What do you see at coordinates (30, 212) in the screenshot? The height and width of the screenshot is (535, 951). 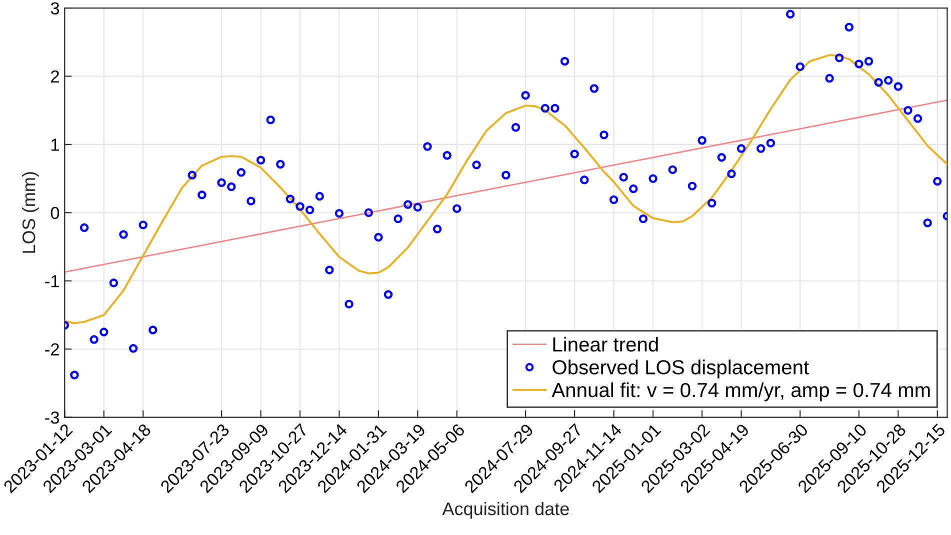 I see `y-axis-title: LOS (mm)` at bounding box center [30, 212].